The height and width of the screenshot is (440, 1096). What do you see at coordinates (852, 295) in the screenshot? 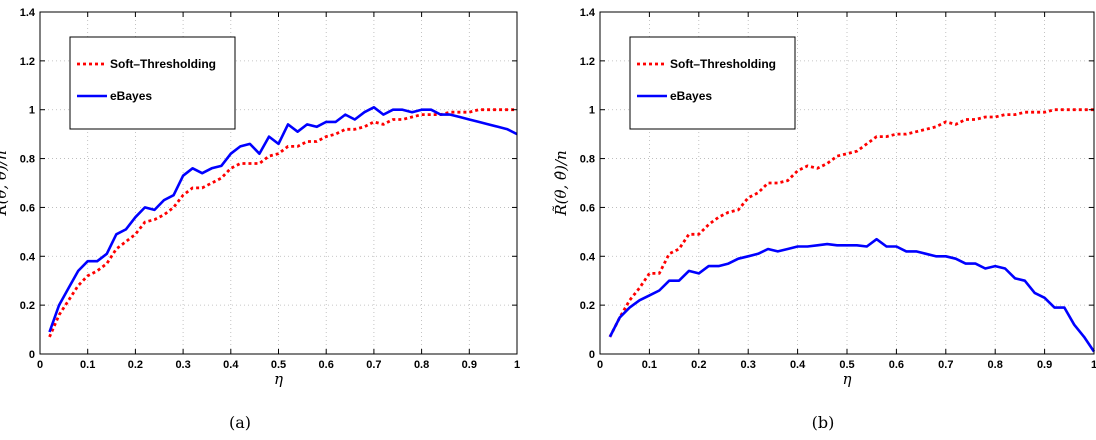
I see `series-line-ebayes` at bounding box center [852, 295].